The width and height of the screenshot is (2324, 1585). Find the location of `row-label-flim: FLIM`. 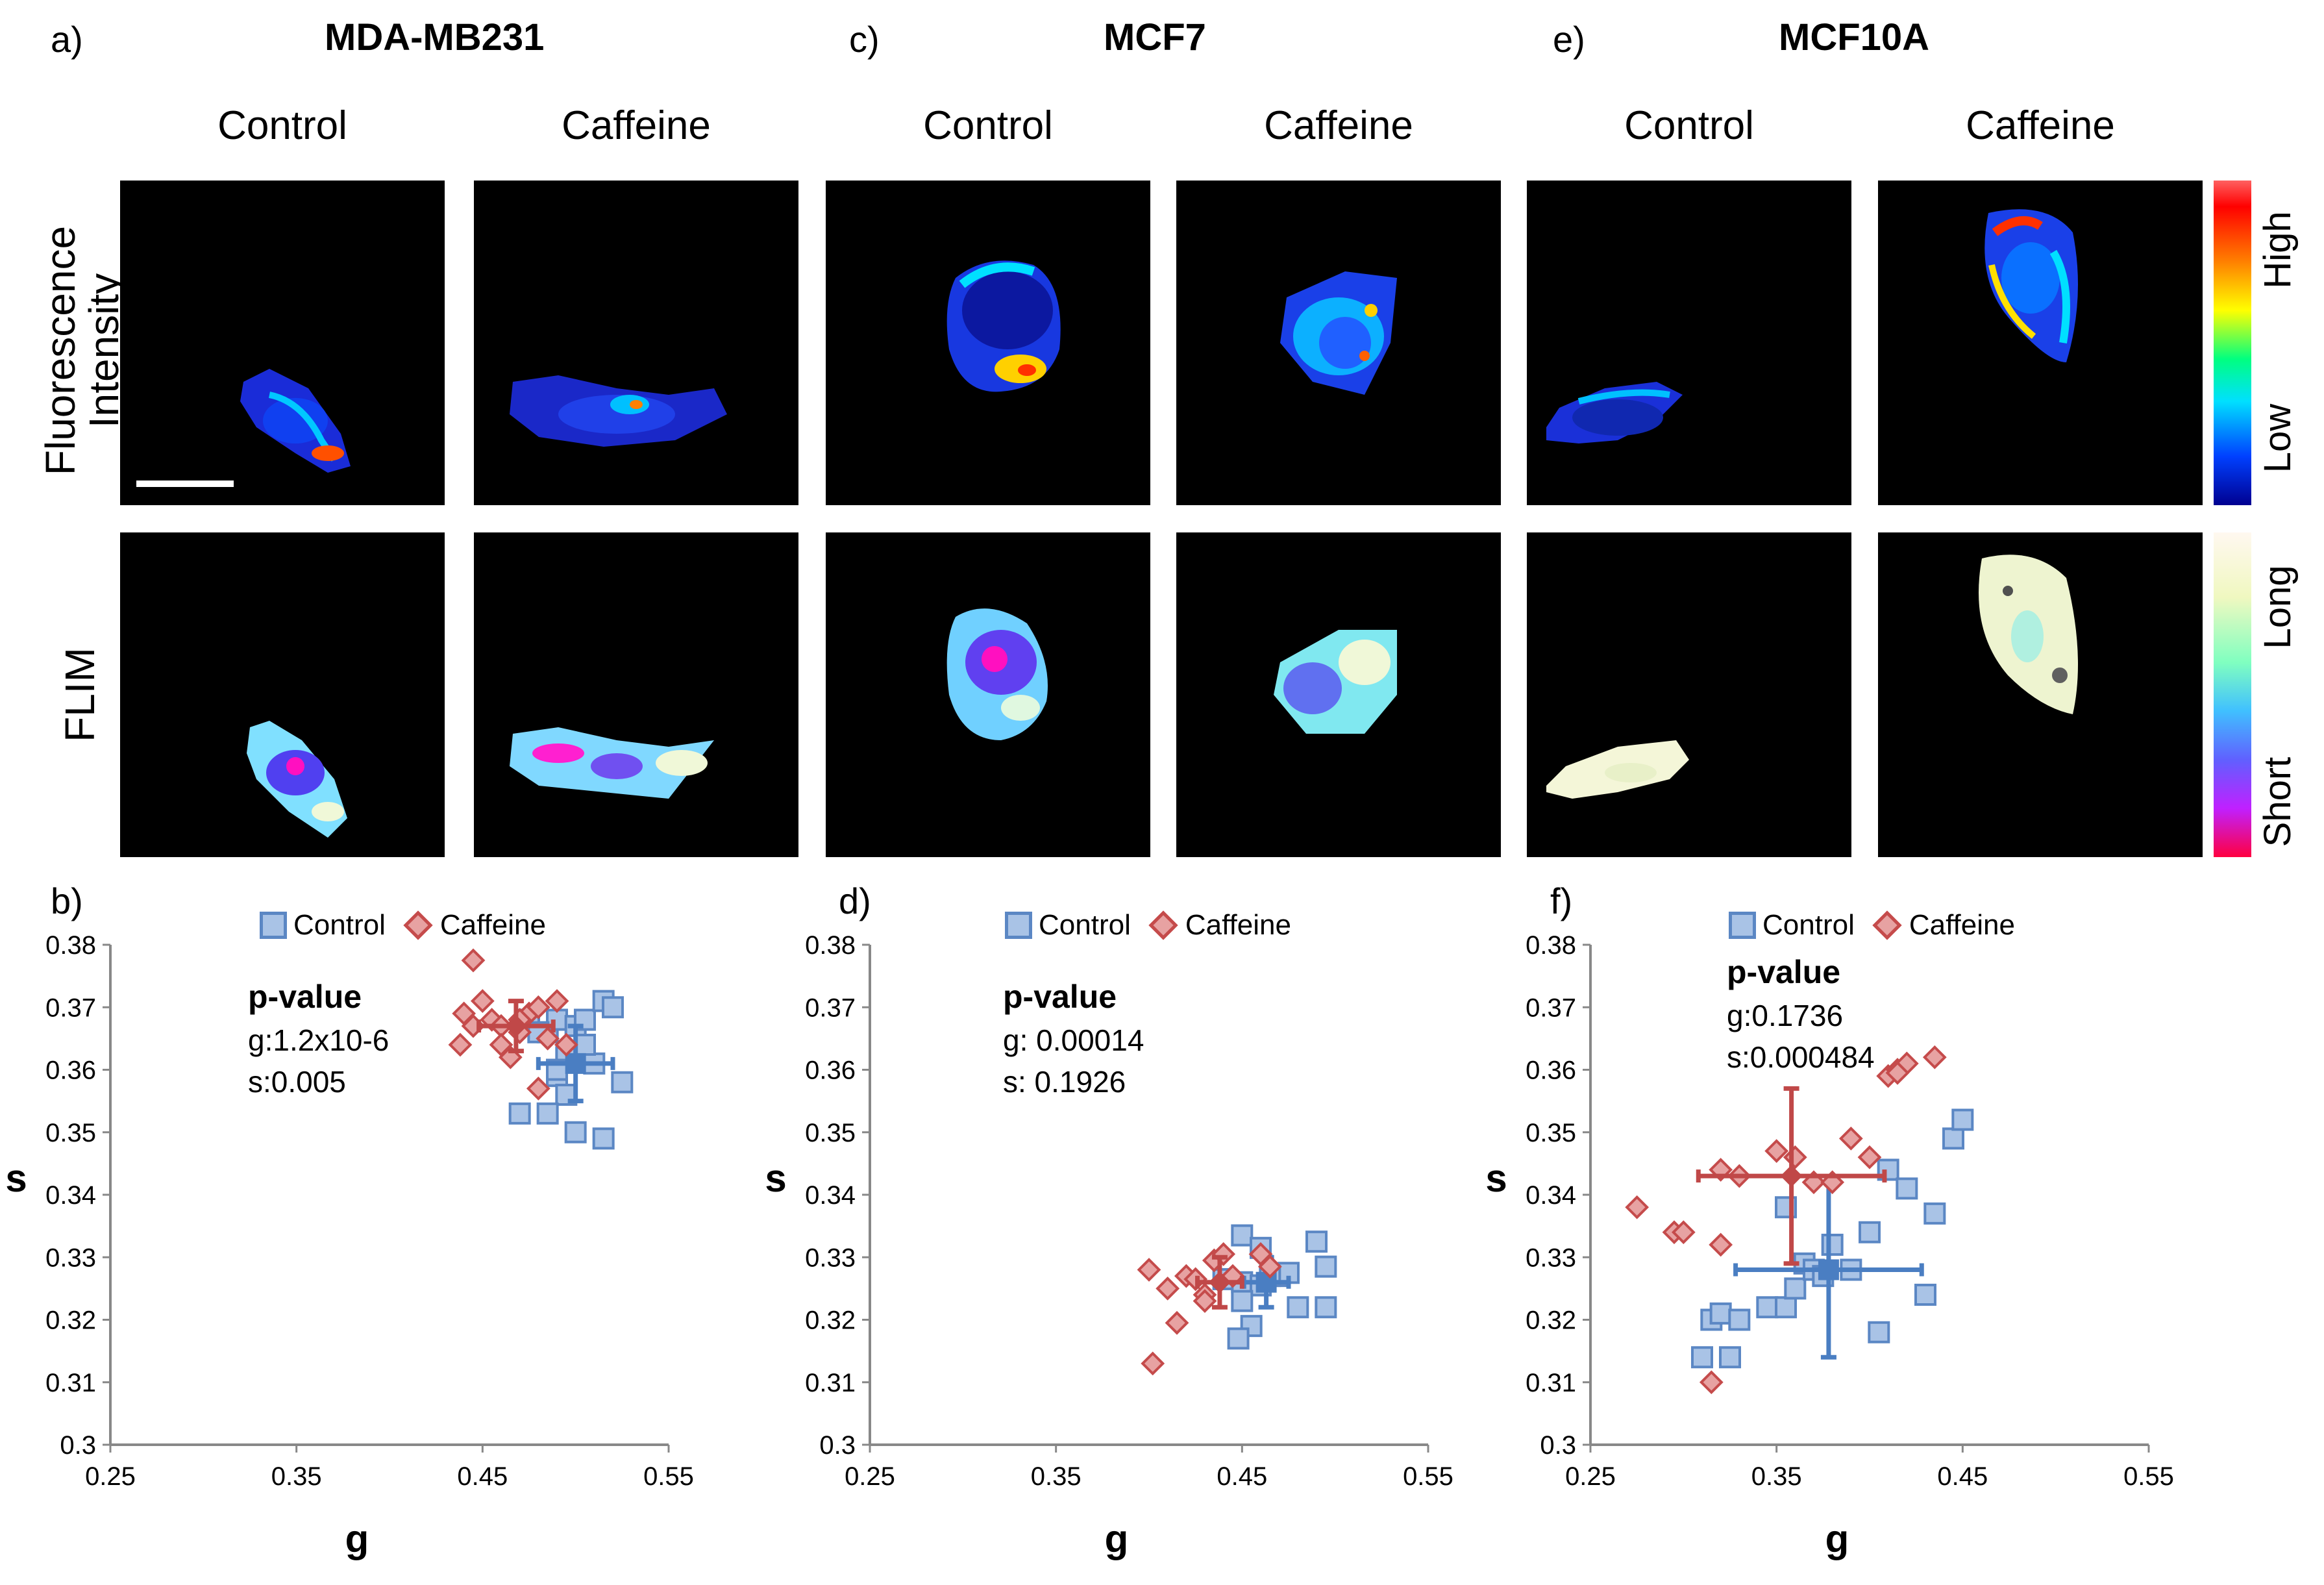

row-label-flim: FLIM is located at coordinates (79, 695).